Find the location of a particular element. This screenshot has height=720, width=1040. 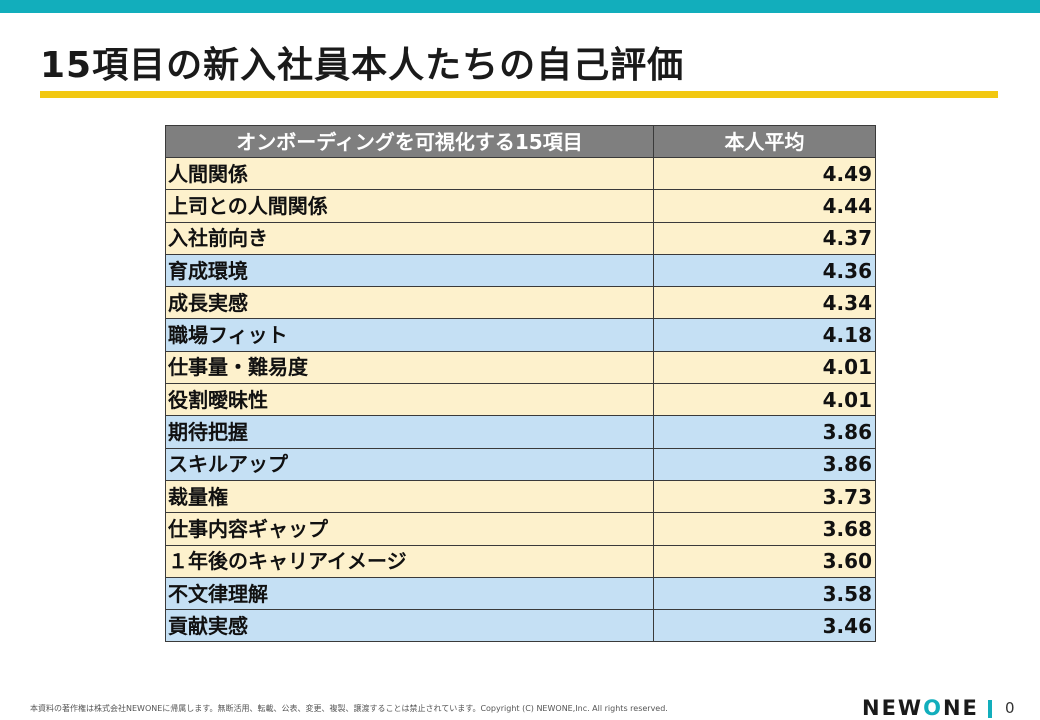

table-row: 貢献実感 3.46 is located at coordinates (520, 626).